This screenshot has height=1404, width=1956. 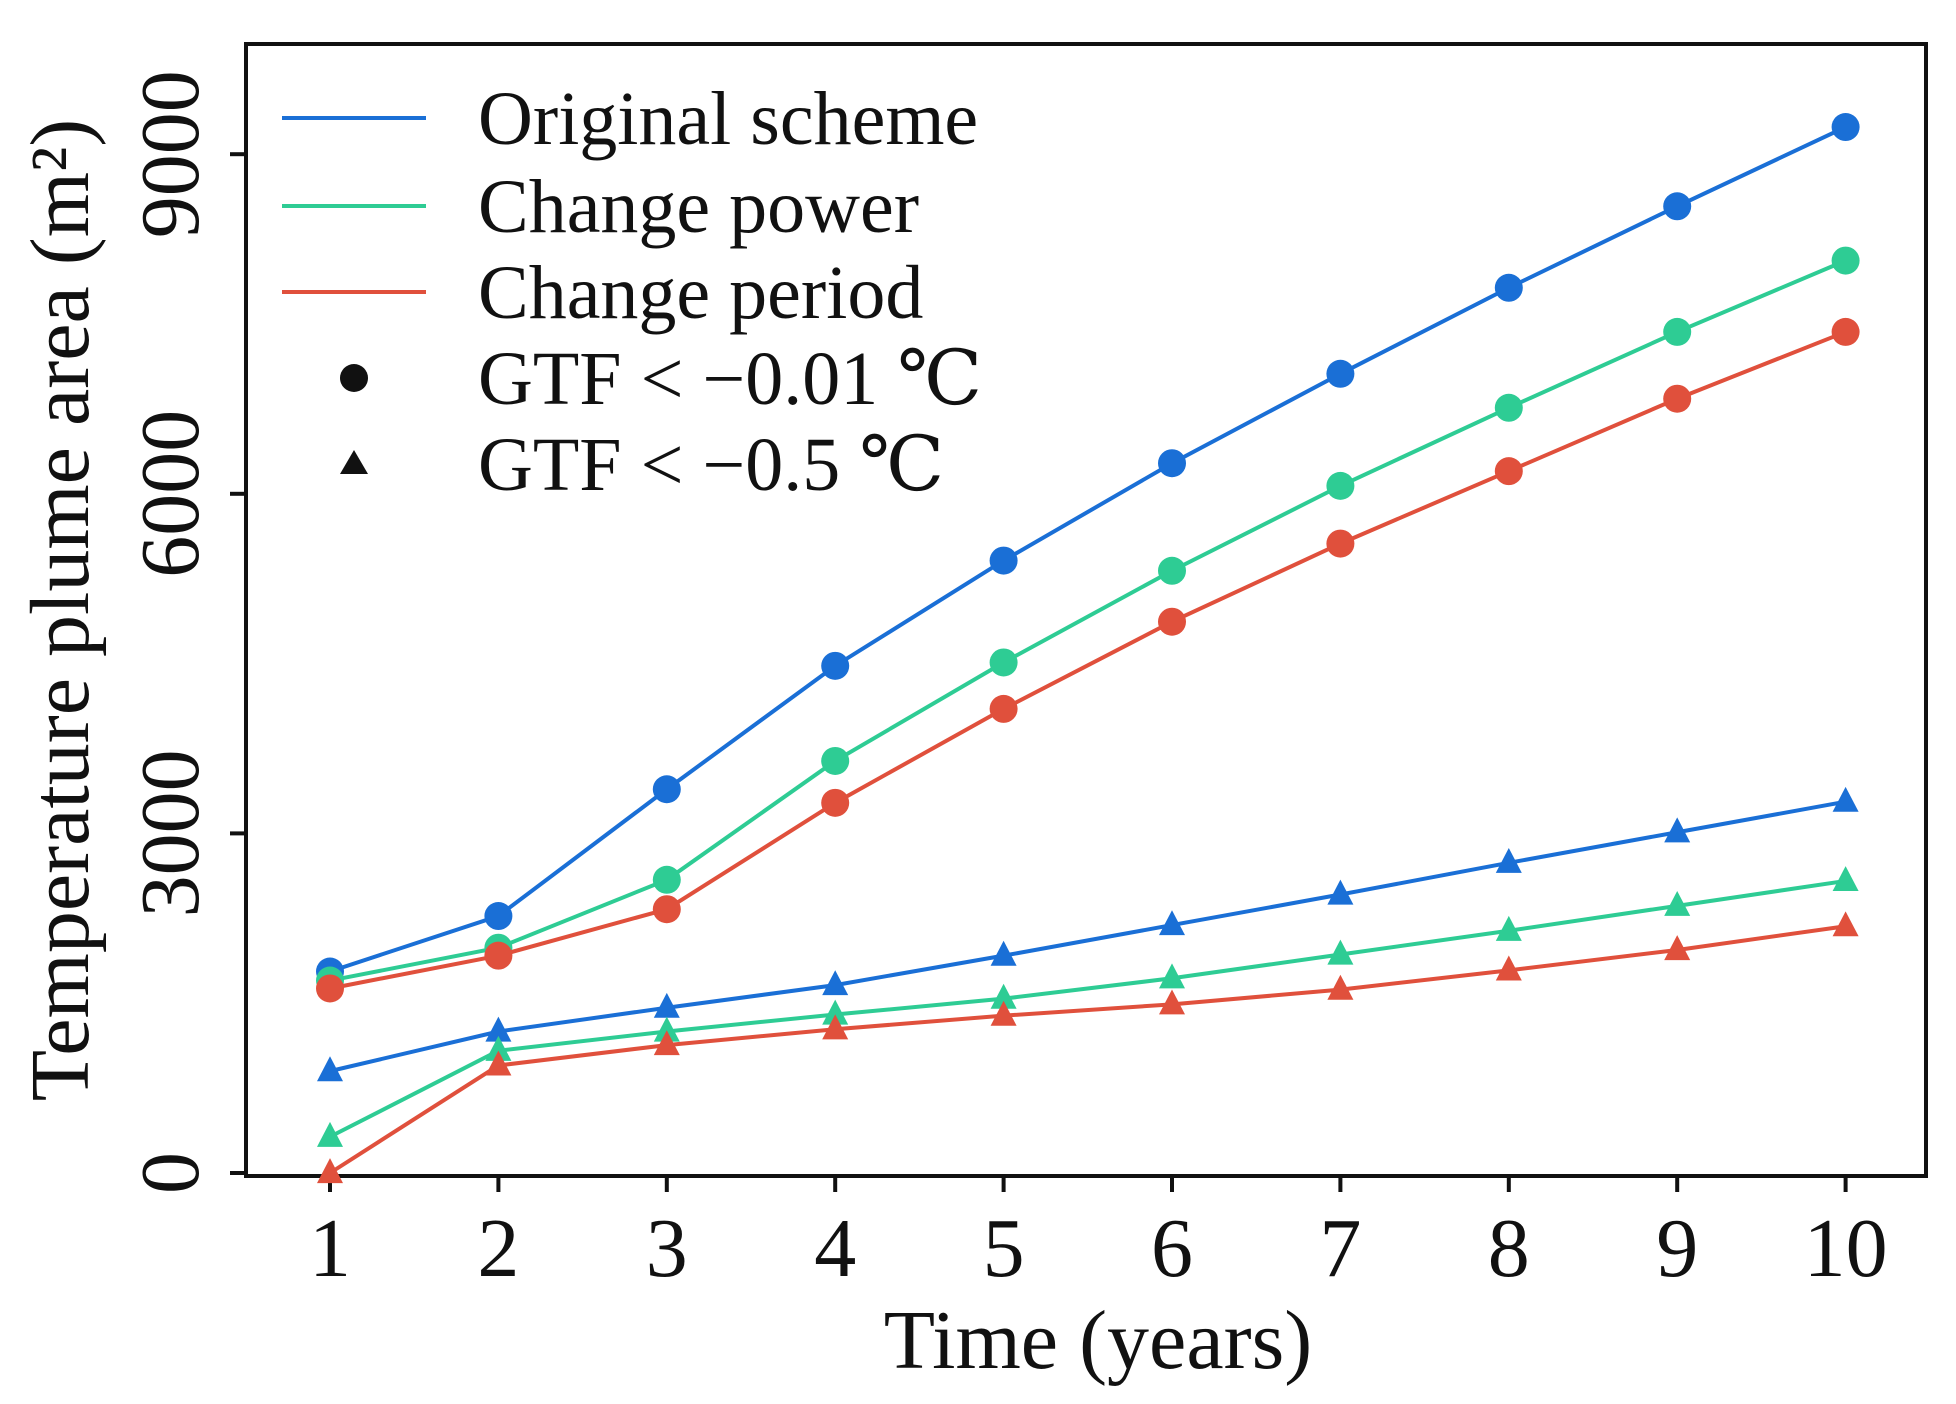 What do you see at coordinates (1677, 1248) in the screenshot?
I see `x-tick-label: 9` at bounding box center [1677, 1248].